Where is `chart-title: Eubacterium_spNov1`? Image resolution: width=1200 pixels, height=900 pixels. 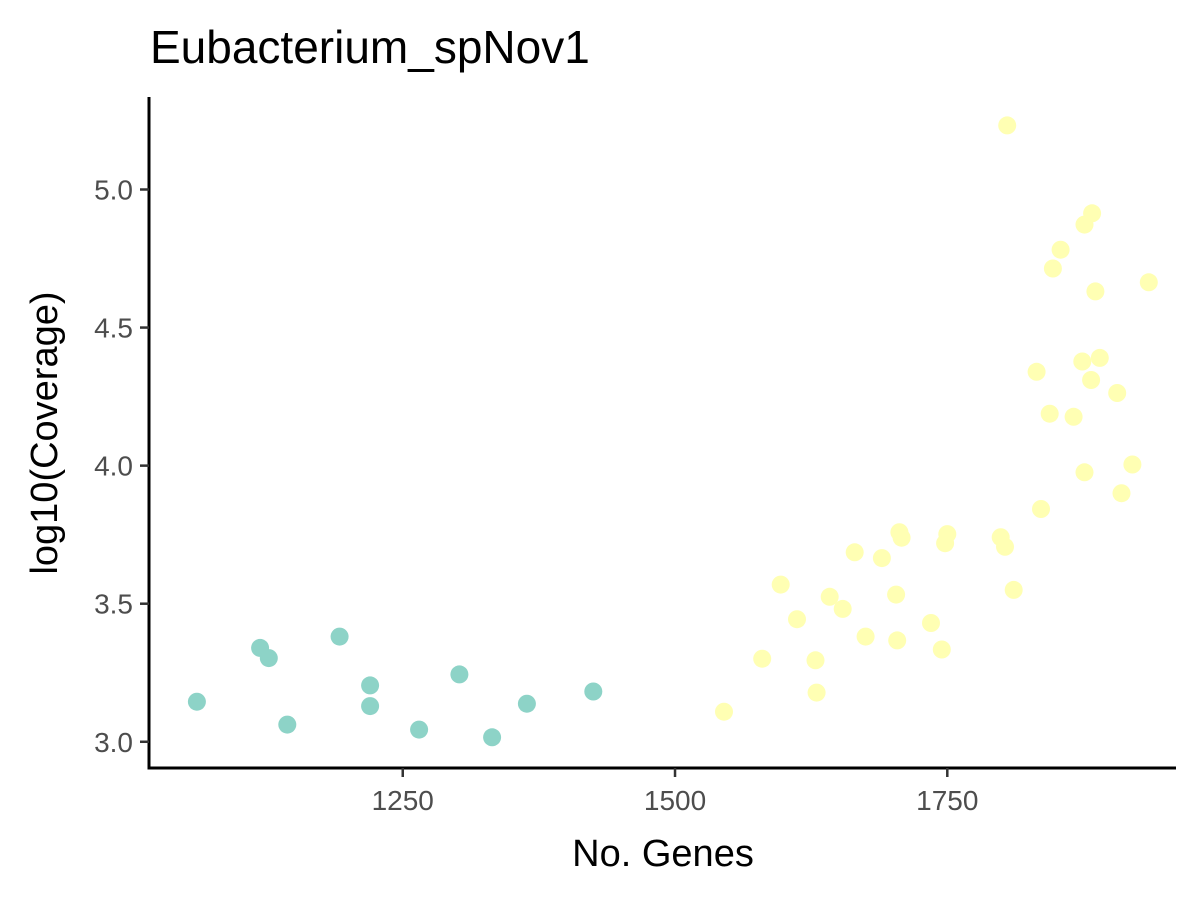 chart-title: Eubacterium_spNov1 is located at coordinates (370, 47).